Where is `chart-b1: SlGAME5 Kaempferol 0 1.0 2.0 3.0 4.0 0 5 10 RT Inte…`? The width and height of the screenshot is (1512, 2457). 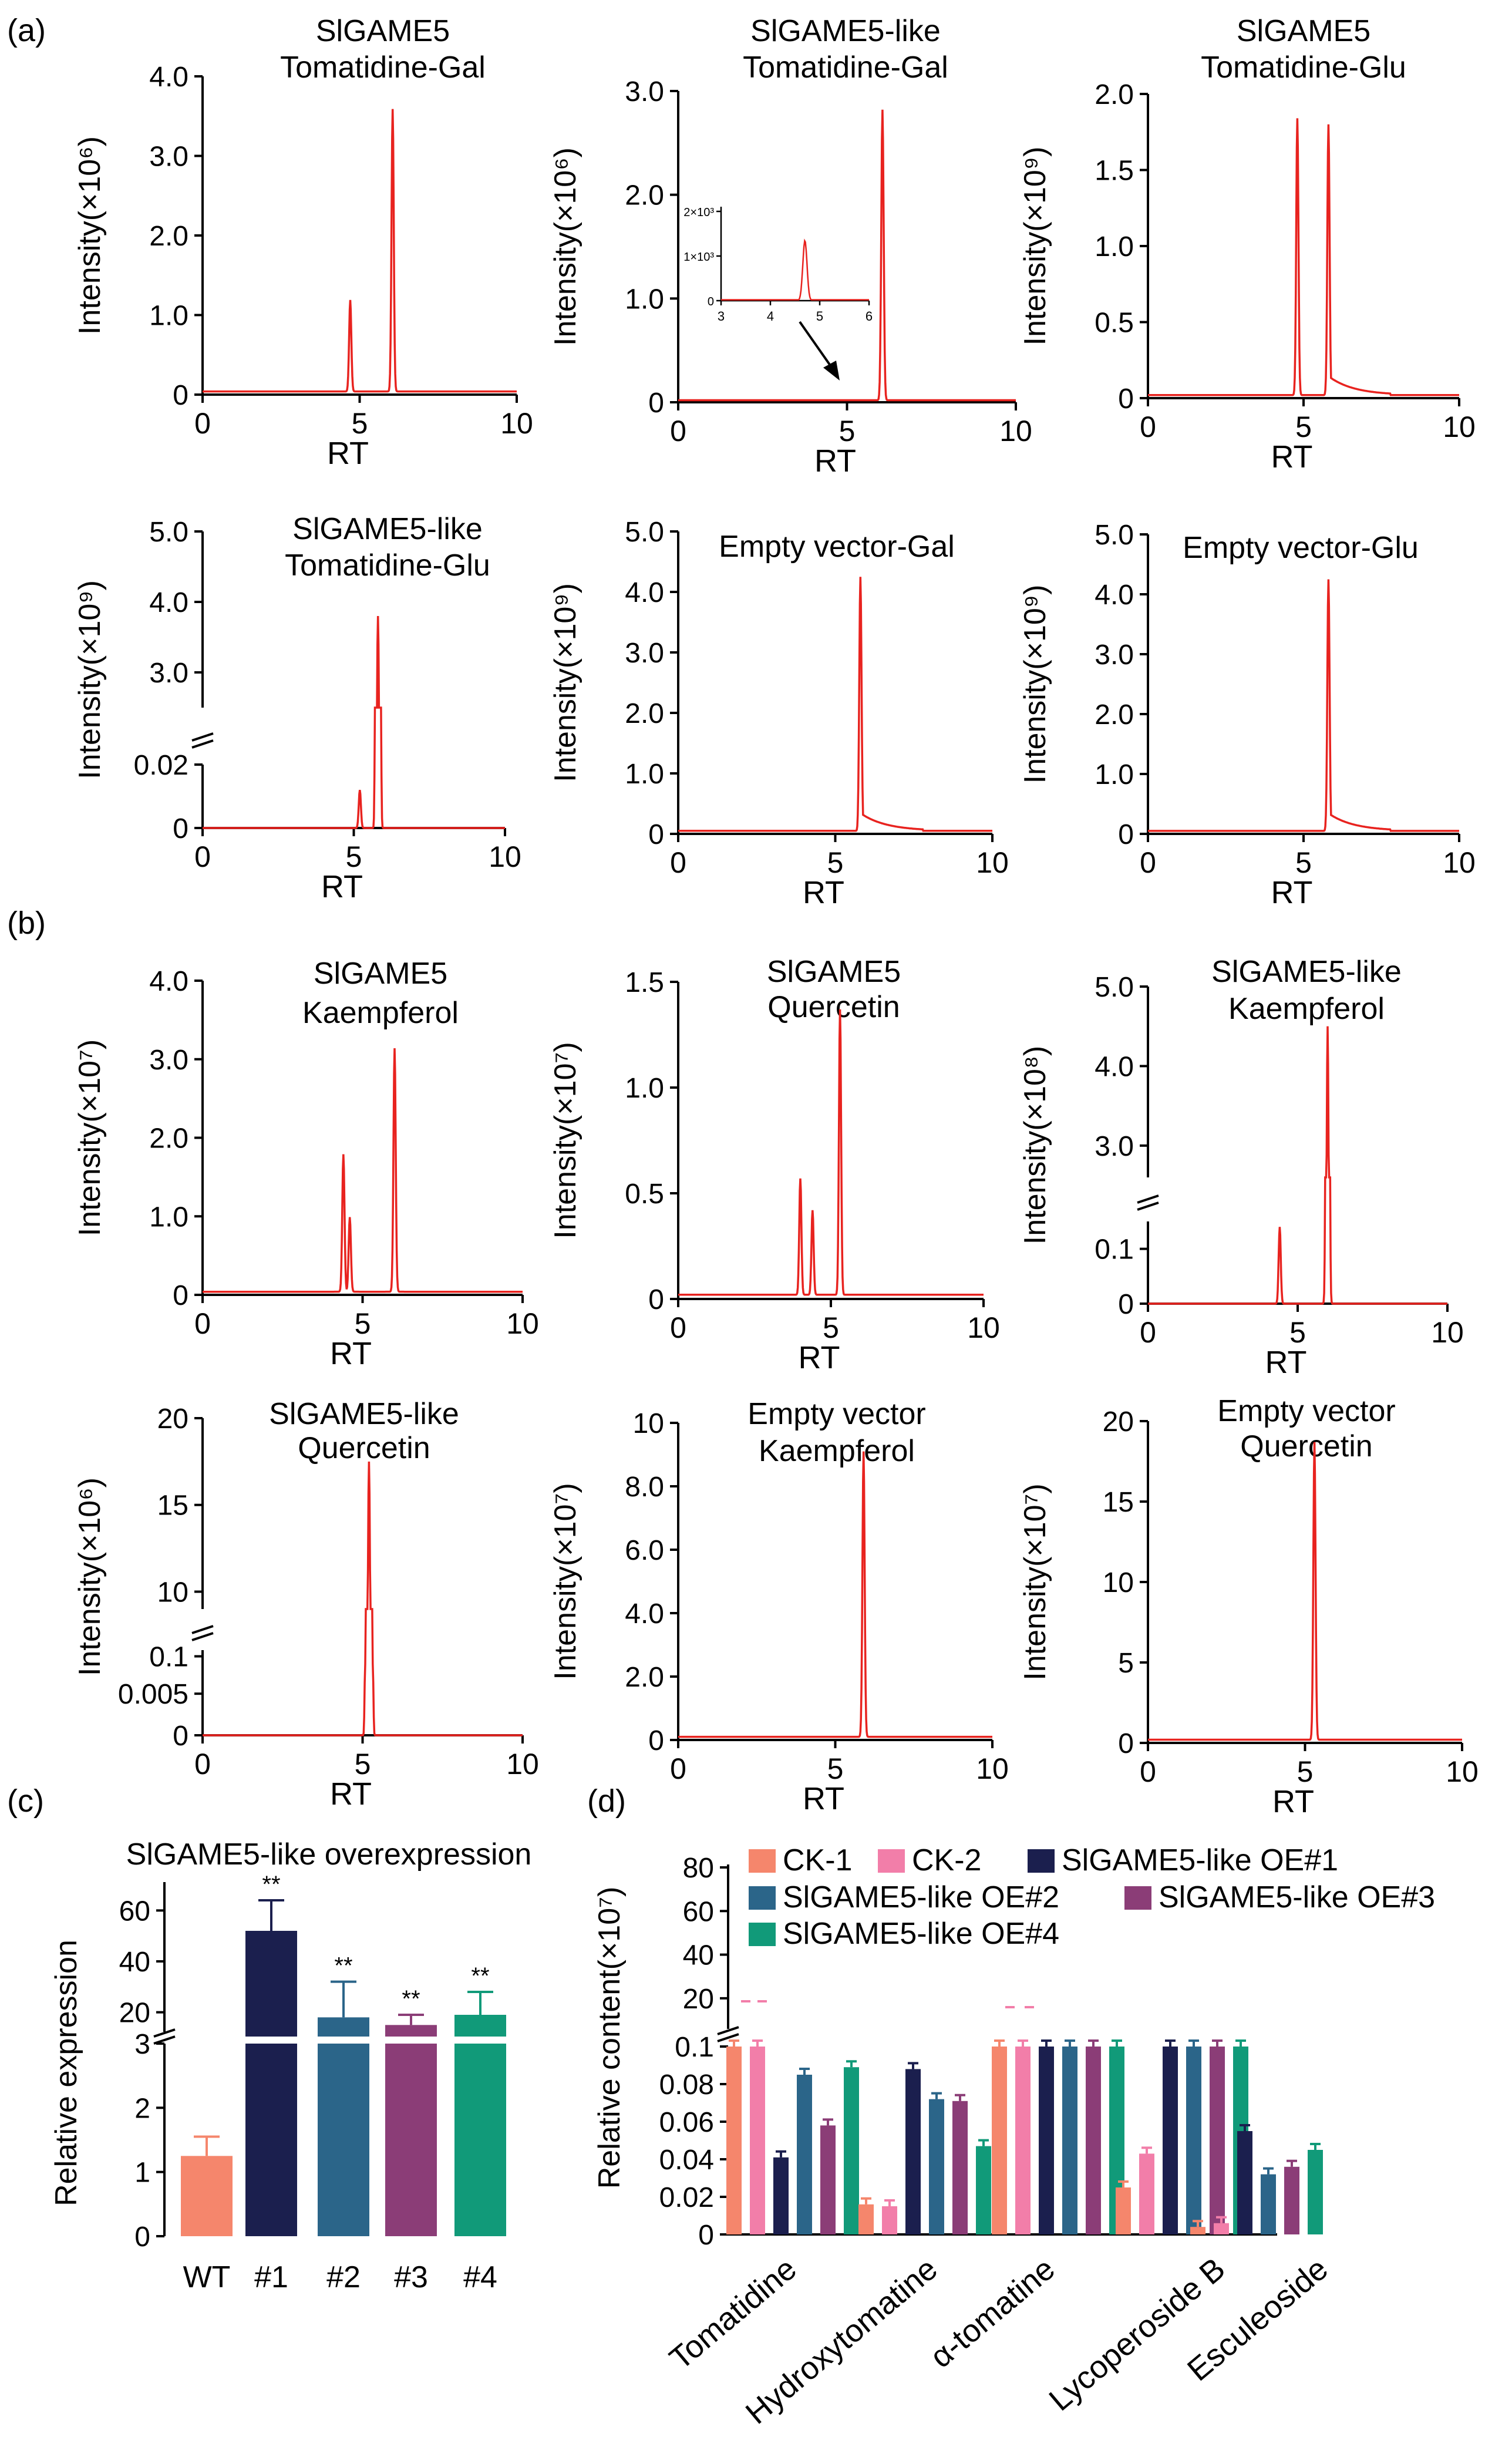
chart-b1: SlGAME5 Kaempferol 0 1.0 2.0 3.0 4.0 0 5 10 RT Inte… is located at coordinates (306, 1164).